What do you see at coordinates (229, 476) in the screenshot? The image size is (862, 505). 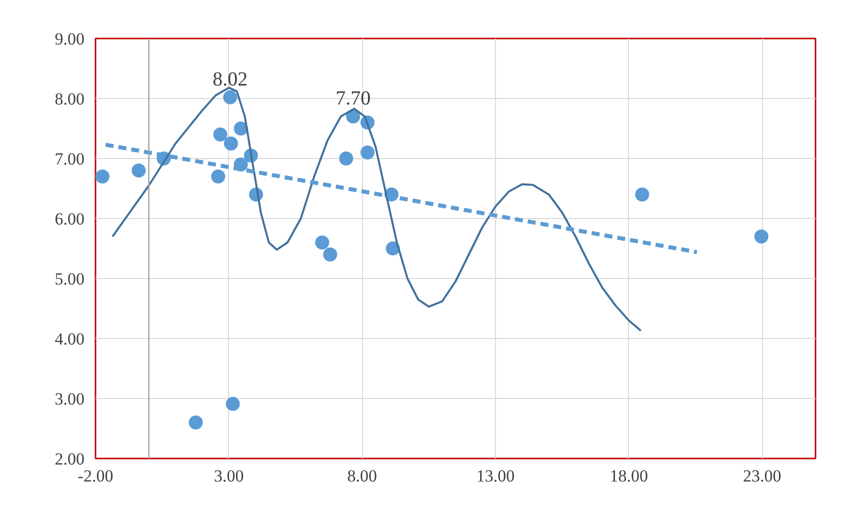 I see `x-tick-label: 3.00` at bounding box center [229, 476].